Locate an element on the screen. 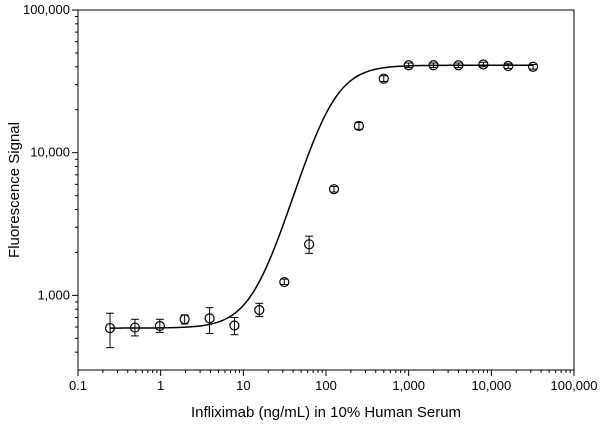 The image size is (600, 425). x-tick-label: 10 is located at coordinates (243, 385).